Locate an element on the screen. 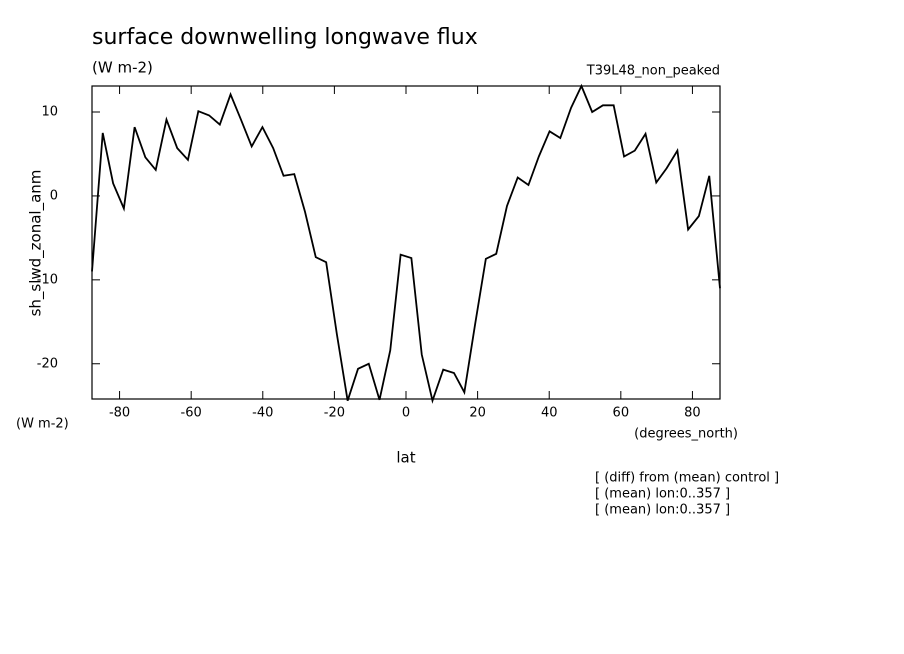 The height and width of the screenshot is (654, 904). x-units: (degrees_north) is located at coordinates (686, 434).